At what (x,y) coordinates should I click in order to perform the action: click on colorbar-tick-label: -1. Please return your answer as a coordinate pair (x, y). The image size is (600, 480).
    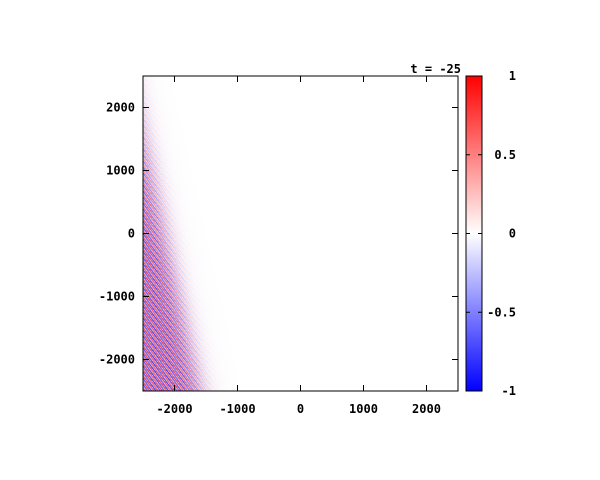
    Looking at the image, I should click on (509, 391).